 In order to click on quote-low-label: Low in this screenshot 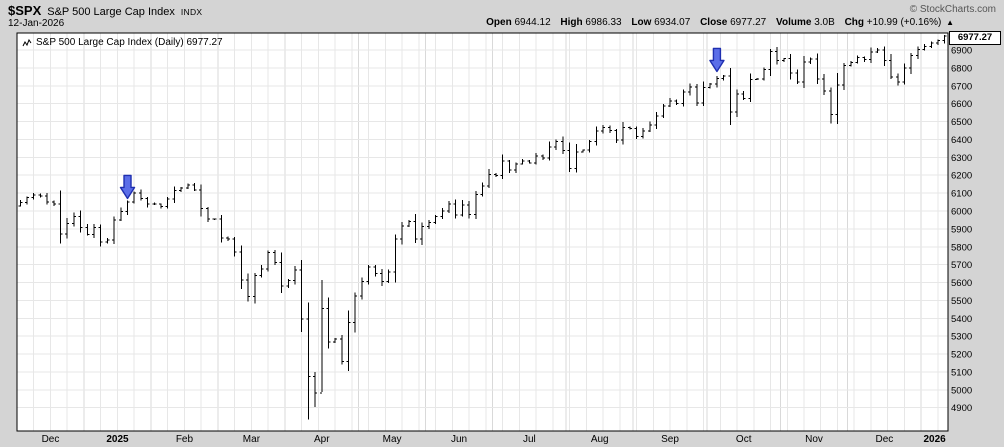, I will do `click(641, 22)`.